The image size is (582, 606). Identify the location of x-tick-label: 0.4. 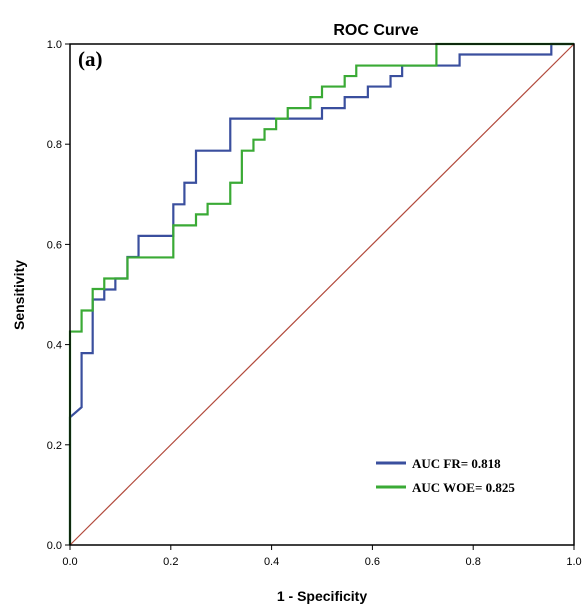
(271, 562).